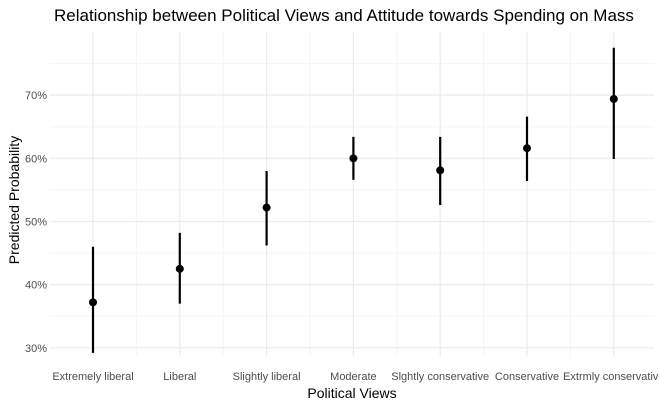  I want to click on y-tick-label: 40%, so click(36, 286).